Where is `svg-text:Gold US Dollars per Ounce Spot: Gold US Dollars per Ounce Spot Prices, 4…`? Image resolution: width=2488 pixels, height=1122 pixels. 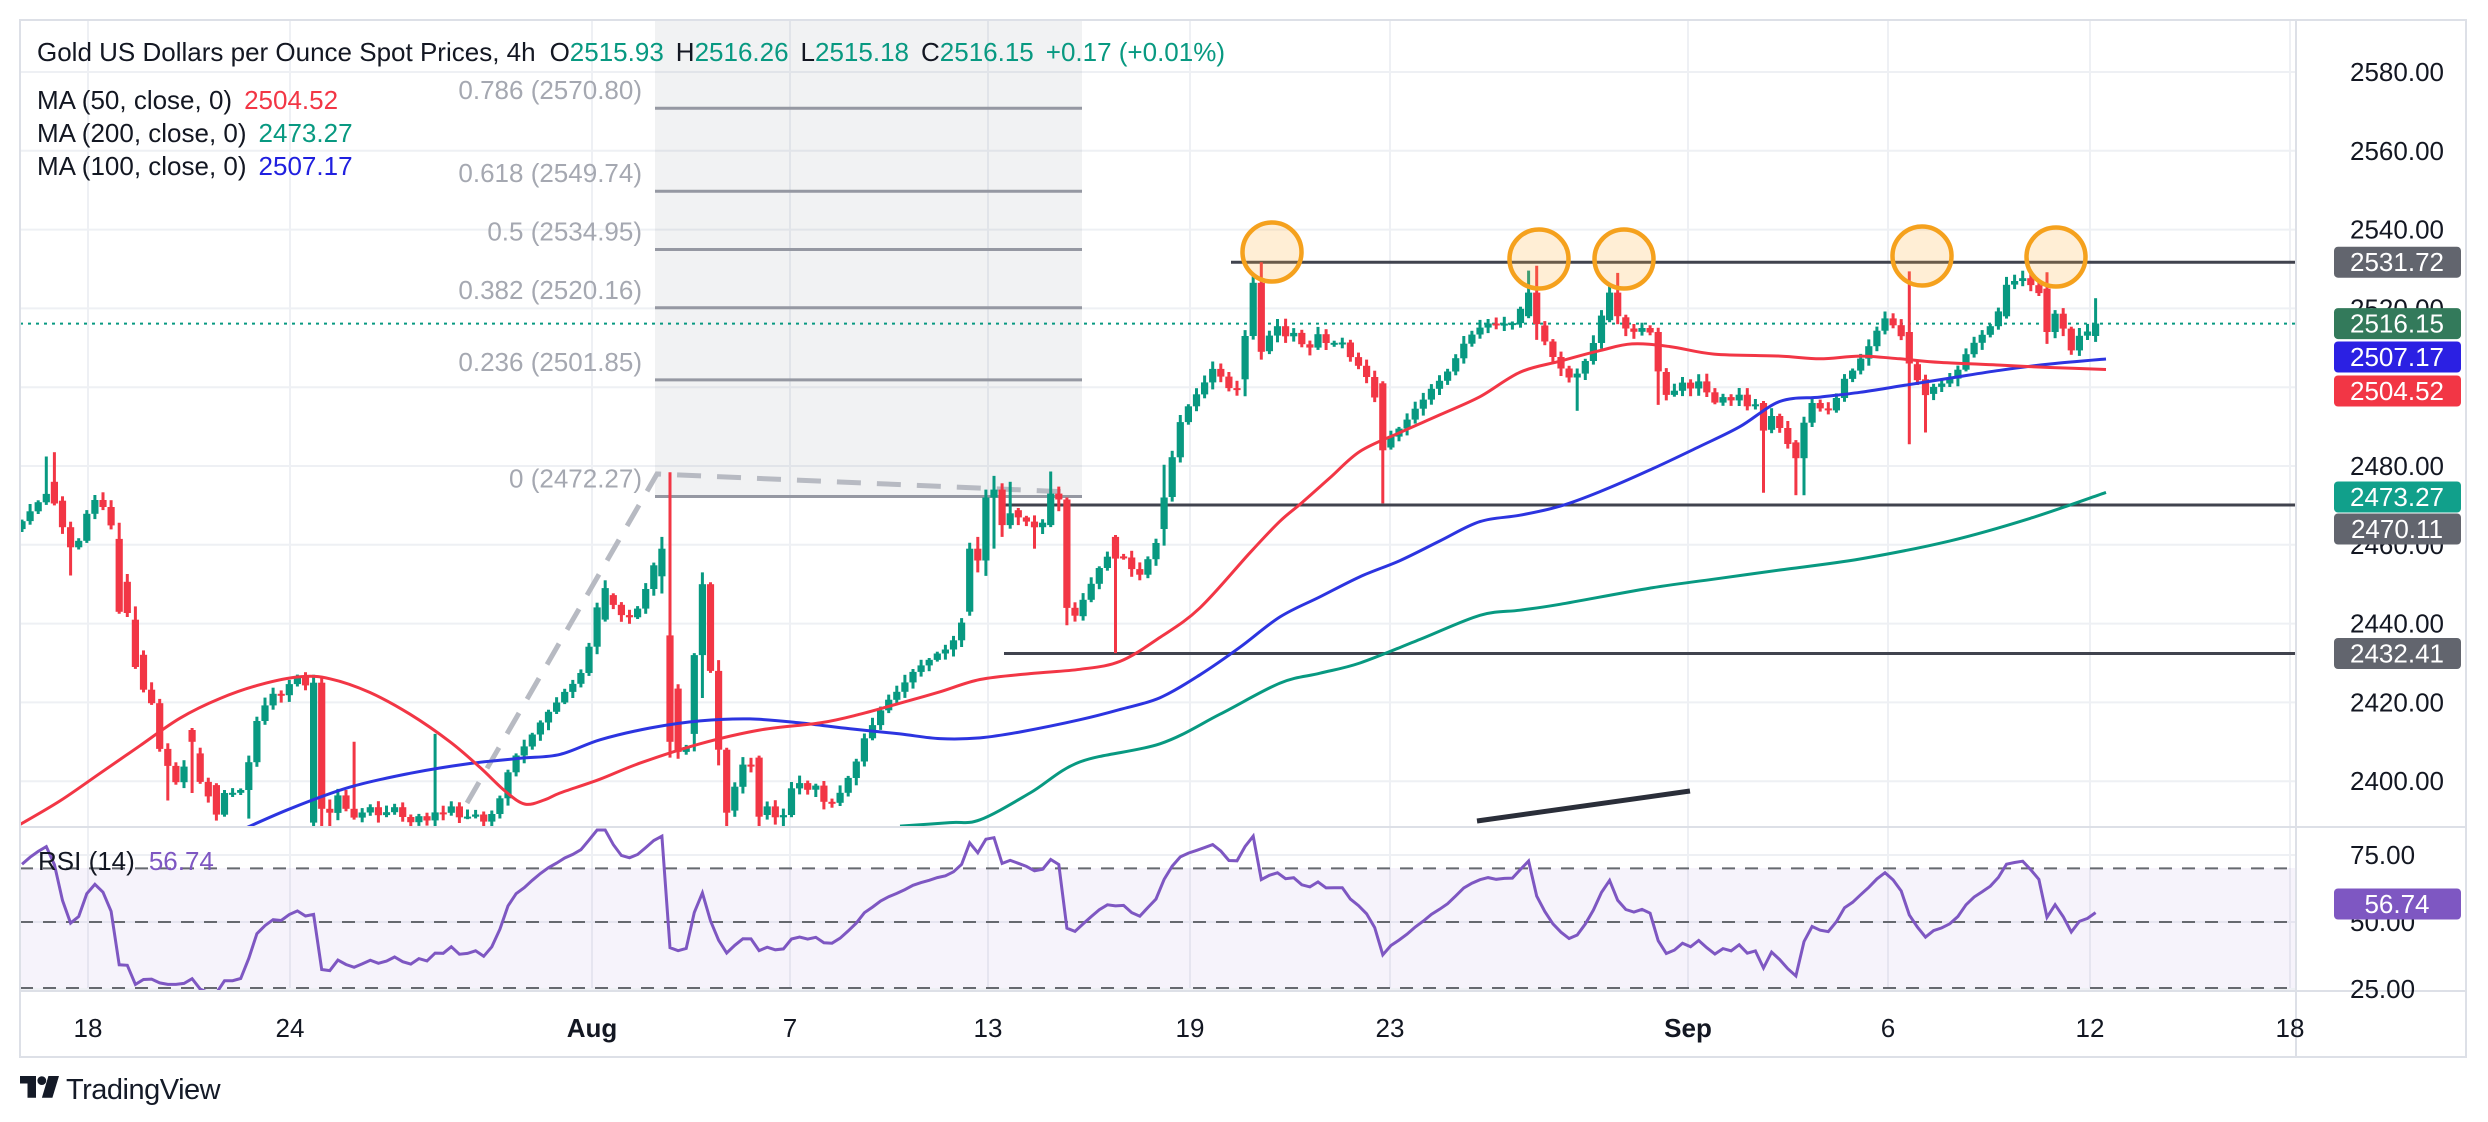
svg-text:Gold US Dollars per Ounce Spot: Gold US Dollars per Ounce Spot Prices, 4… is located at coordinates (631, 52).